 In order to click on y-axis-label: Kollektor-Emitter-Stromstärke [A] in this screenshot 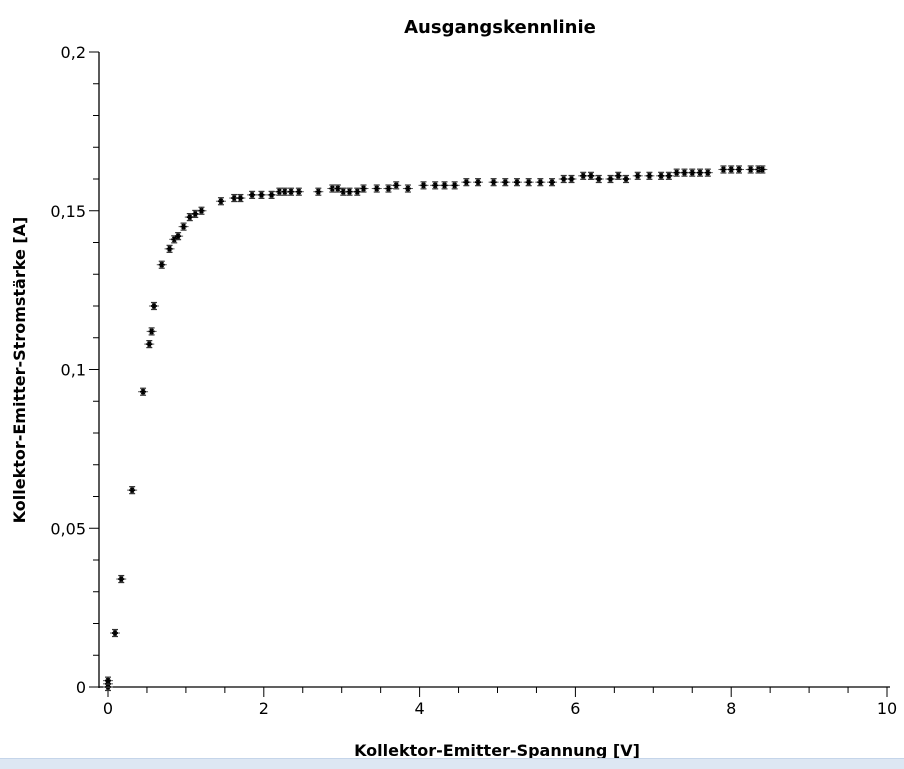, I will do `click(19, 370)`.